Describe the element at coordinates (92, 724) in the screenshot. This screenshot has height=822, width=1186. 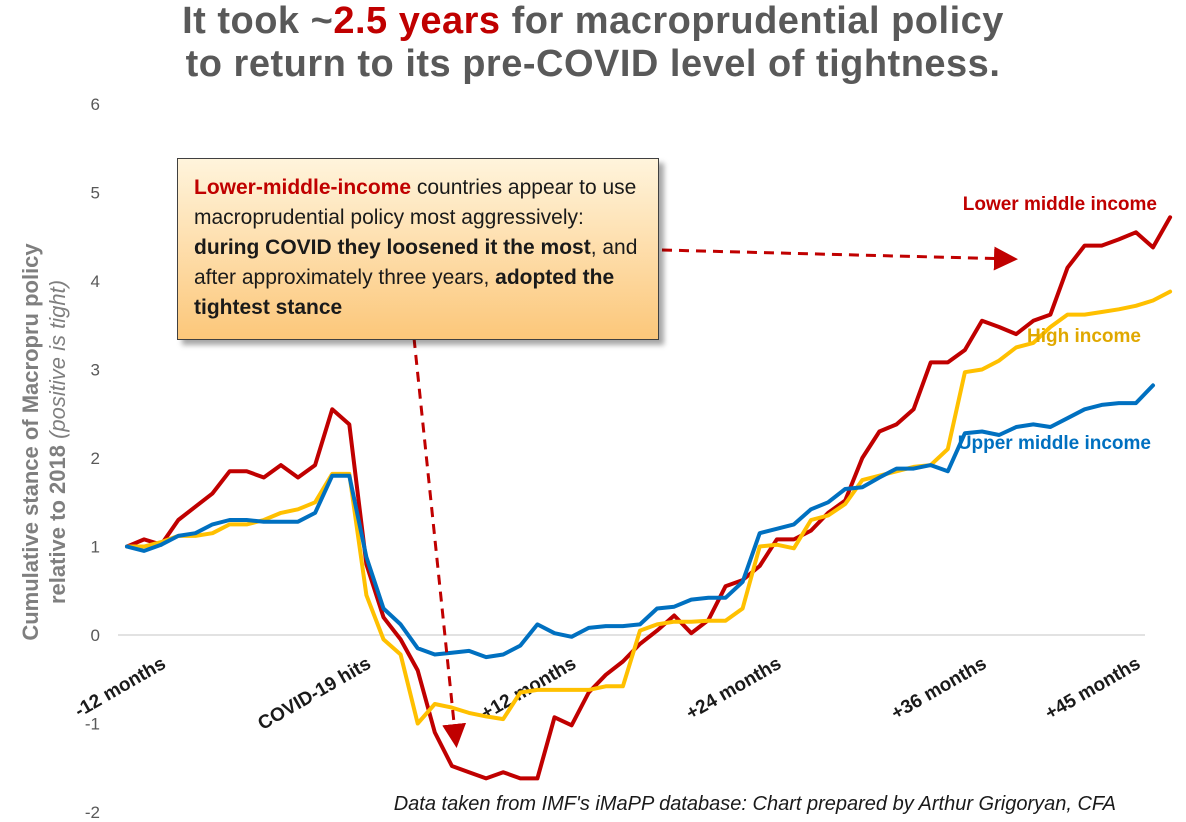
I see `y-tick-label: -1` at that location.